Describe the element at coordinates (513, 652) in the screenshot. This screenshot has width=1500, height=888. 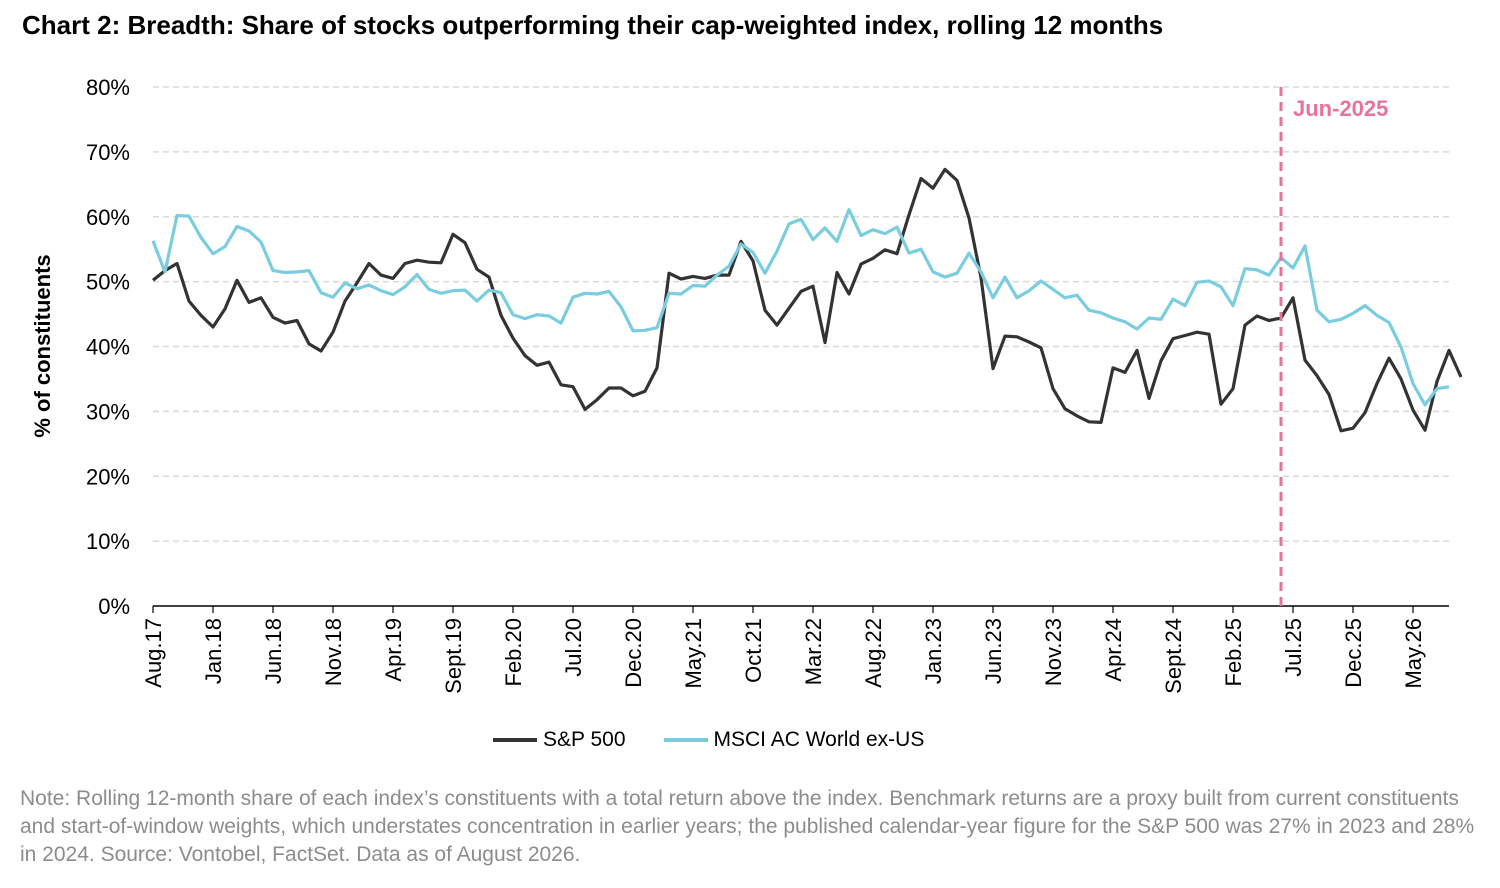
I see `x-tick-label: Feb.20` at that location.